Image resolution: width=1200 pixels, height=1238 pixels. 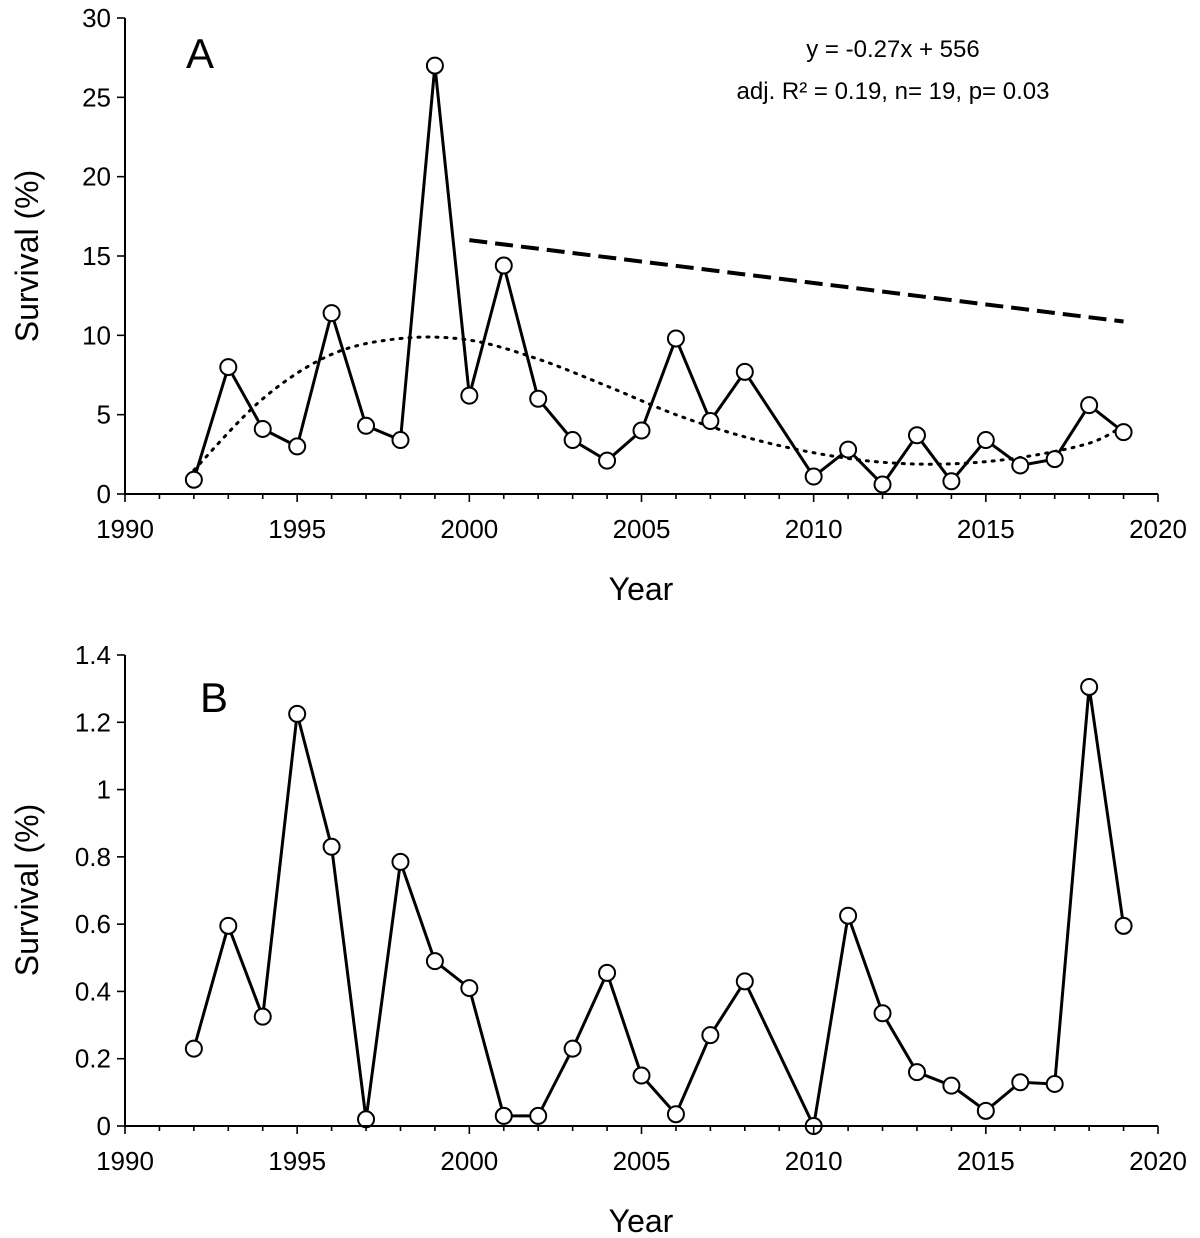 I want to click on panel-a-letter: A, so click(x=200, y=53).